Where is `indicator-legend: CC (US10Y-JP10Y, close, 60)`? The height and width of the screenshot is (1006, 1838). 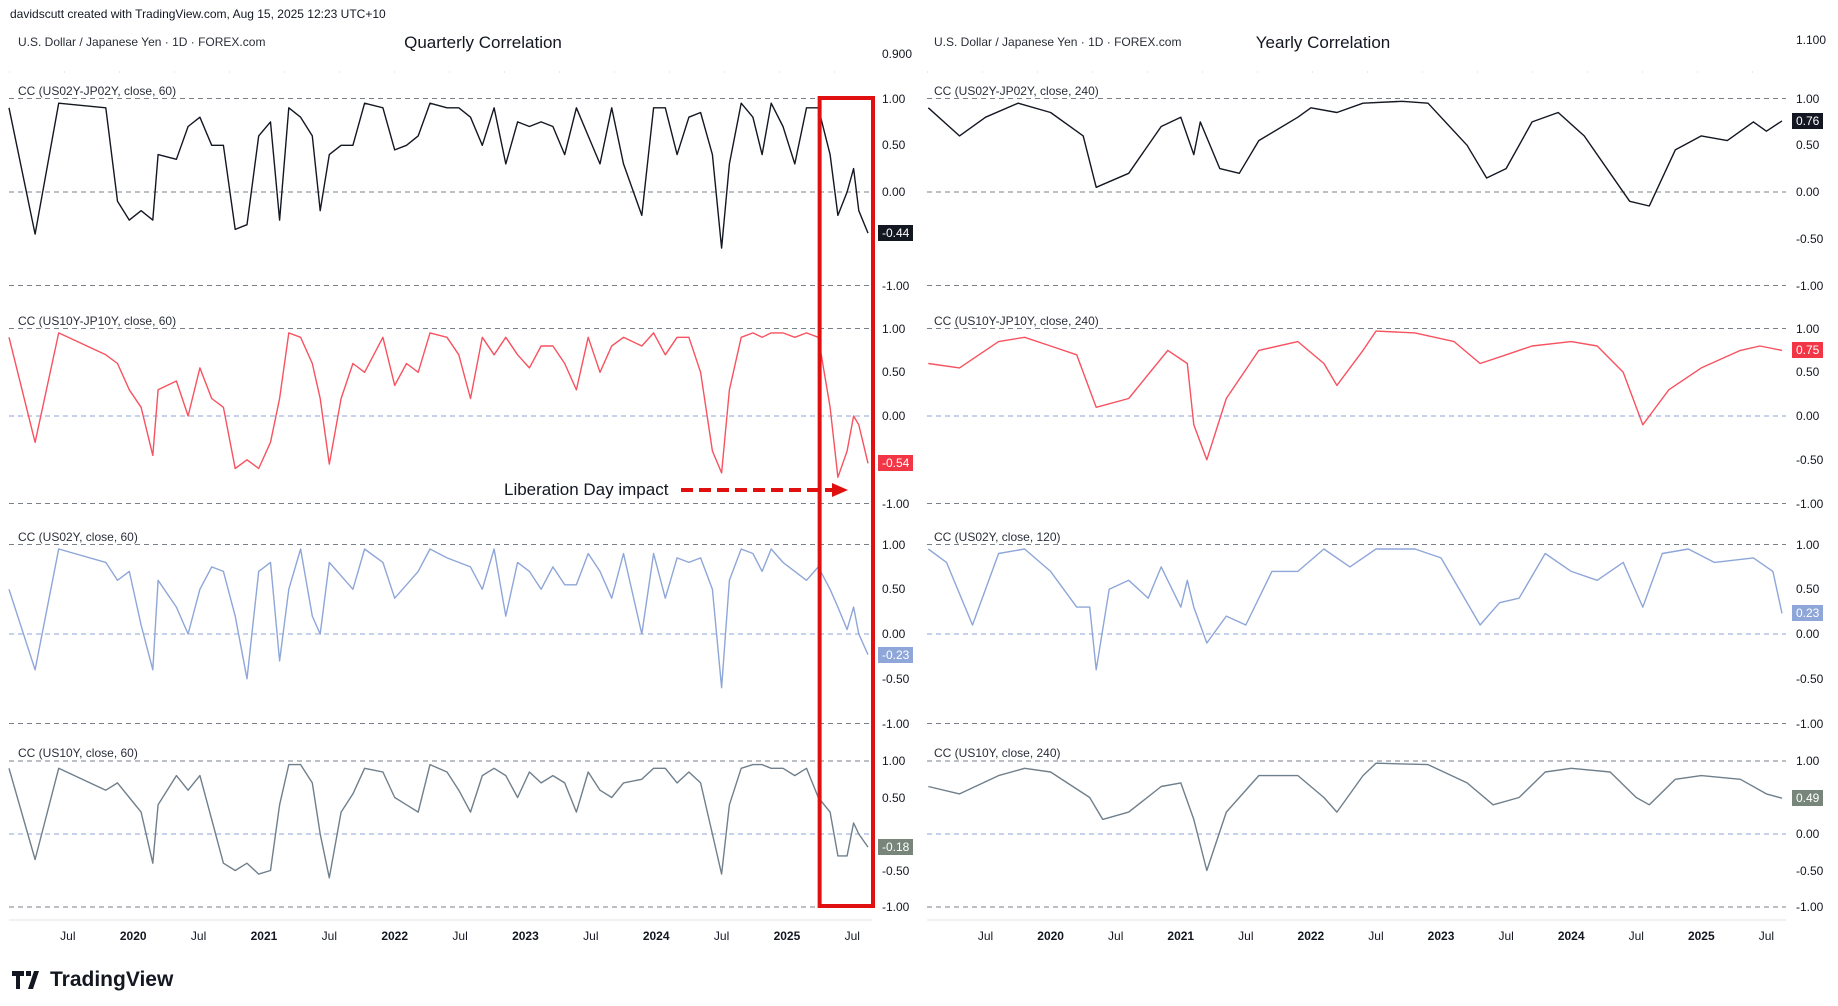
indicator-legend: CC (US10Y-JP10Y, close, 60) is located at coordinates (97, 320).